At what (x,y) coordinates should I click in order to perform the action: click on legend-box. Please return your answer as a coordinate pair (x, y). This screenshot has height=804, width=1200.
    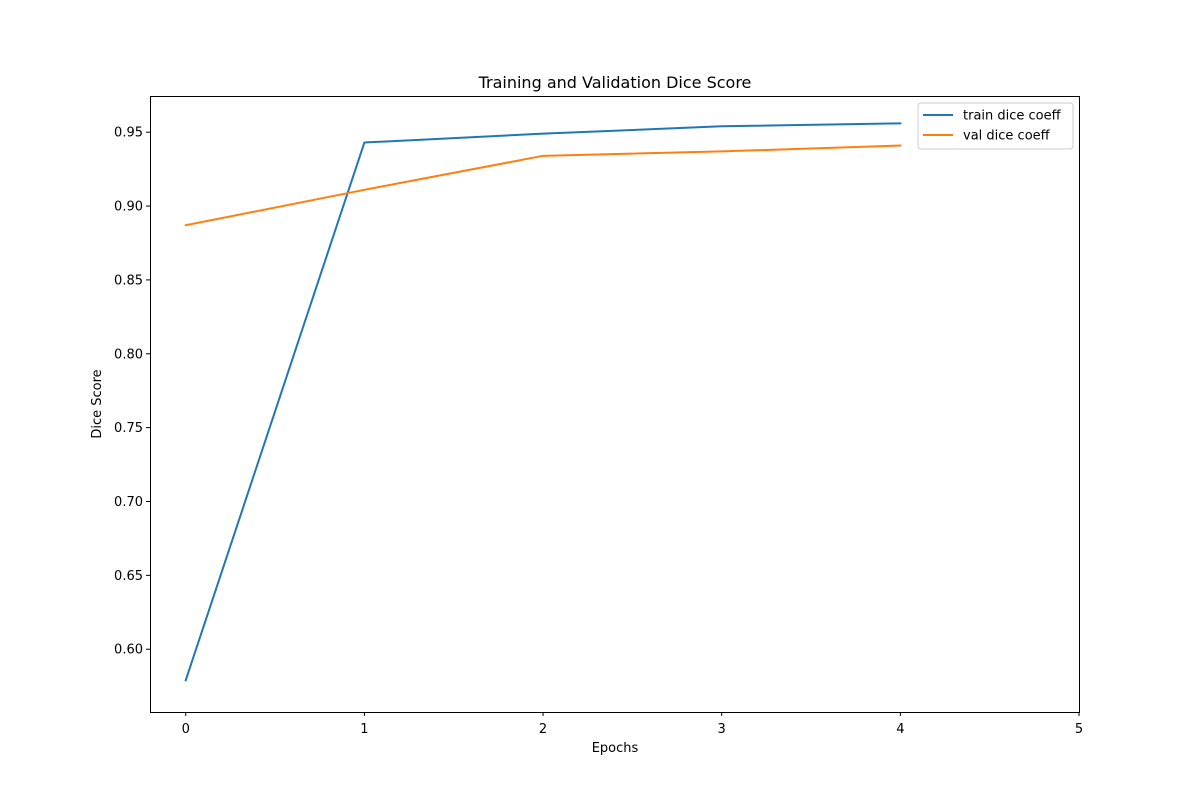
    Looking at the image, I should click on (995, 126).